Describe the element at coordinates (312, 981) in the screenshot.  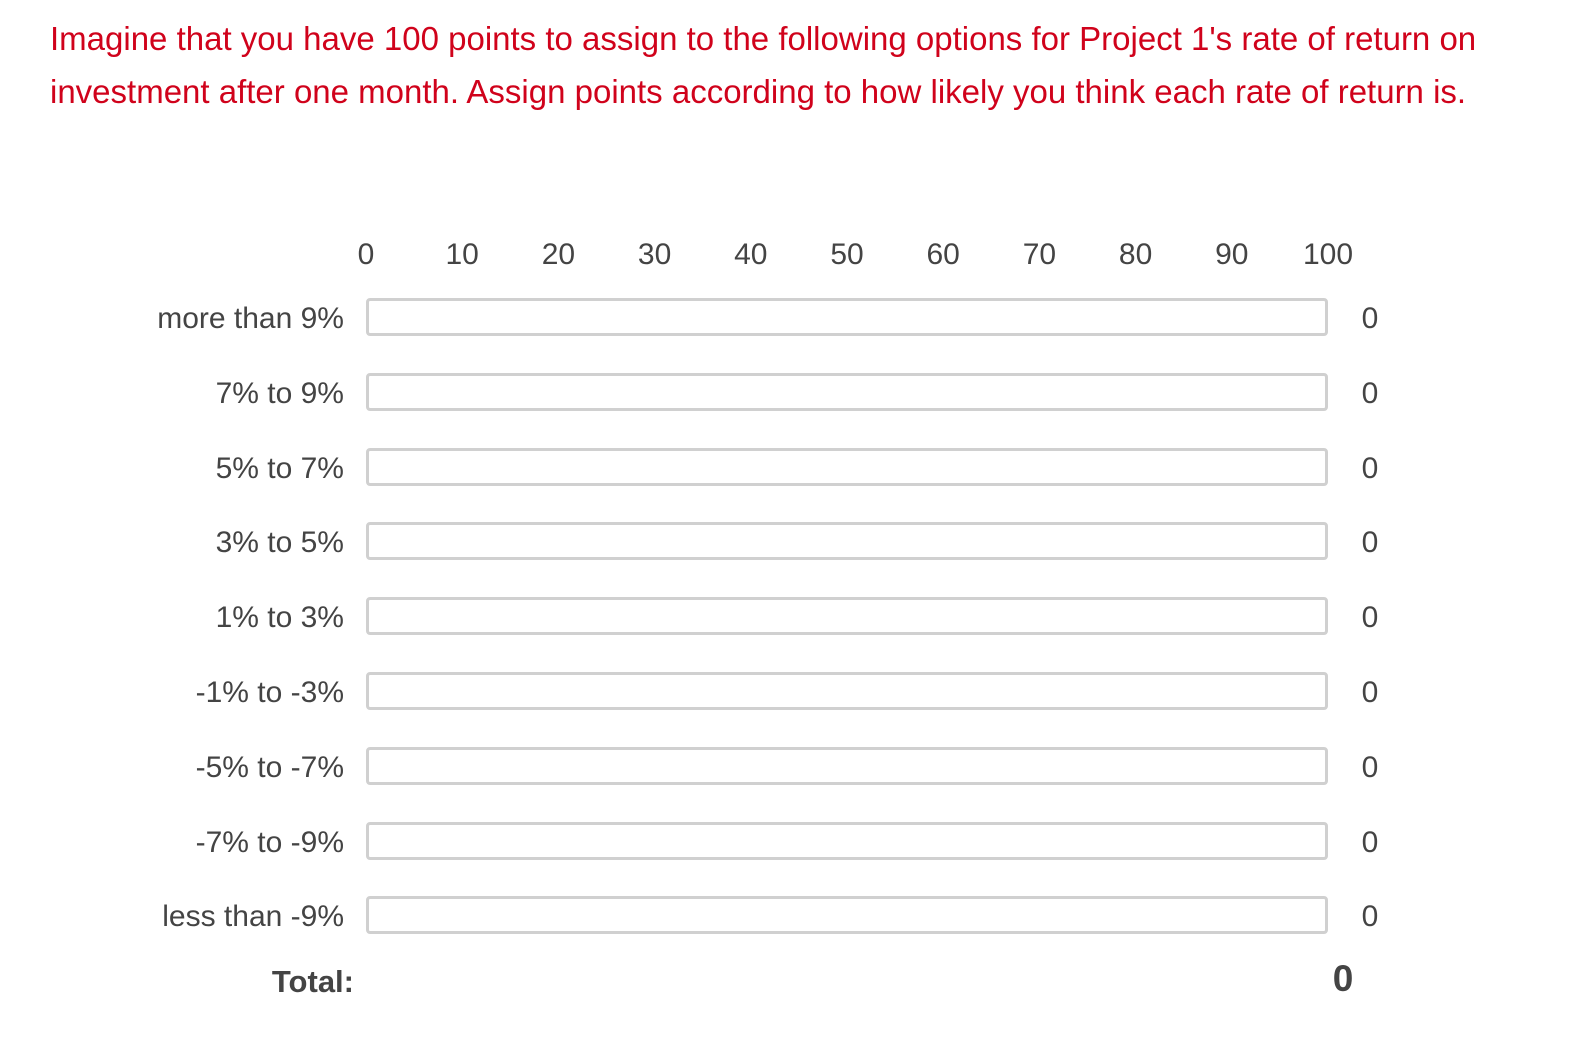
I see `total-label: Total:` at that location.